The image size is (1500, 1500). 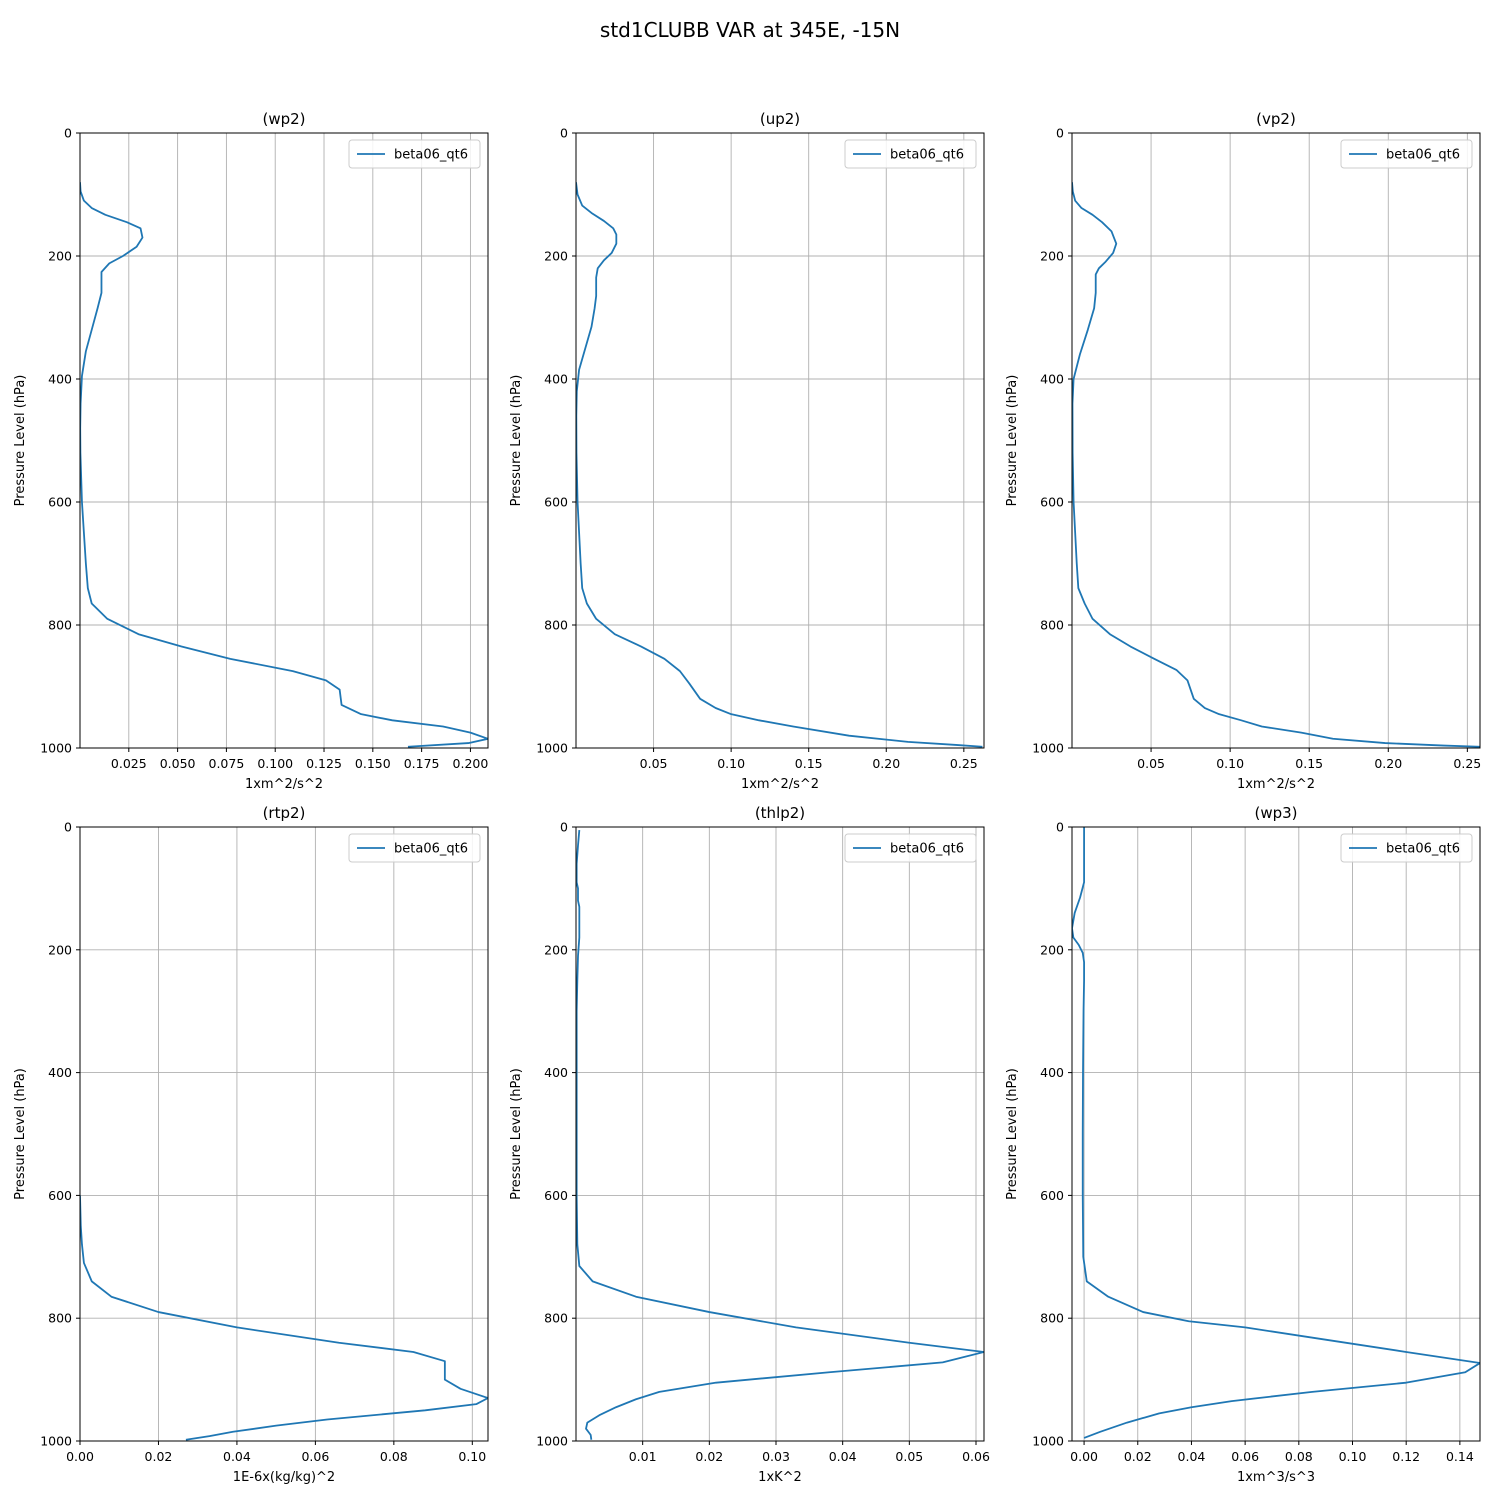 What do you see at coordinates (1275, 813) in the screenshot?
I see `panel-title: (wp3)` at bounding box center [1275, 813].